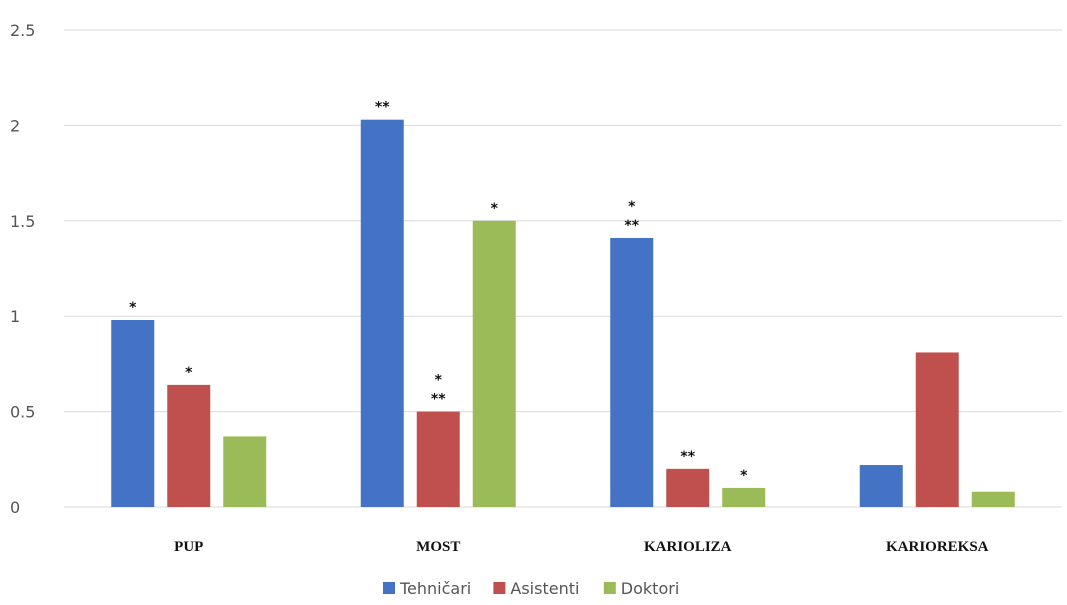  I want to click on x-category-label: PUP, so click(188, 547).